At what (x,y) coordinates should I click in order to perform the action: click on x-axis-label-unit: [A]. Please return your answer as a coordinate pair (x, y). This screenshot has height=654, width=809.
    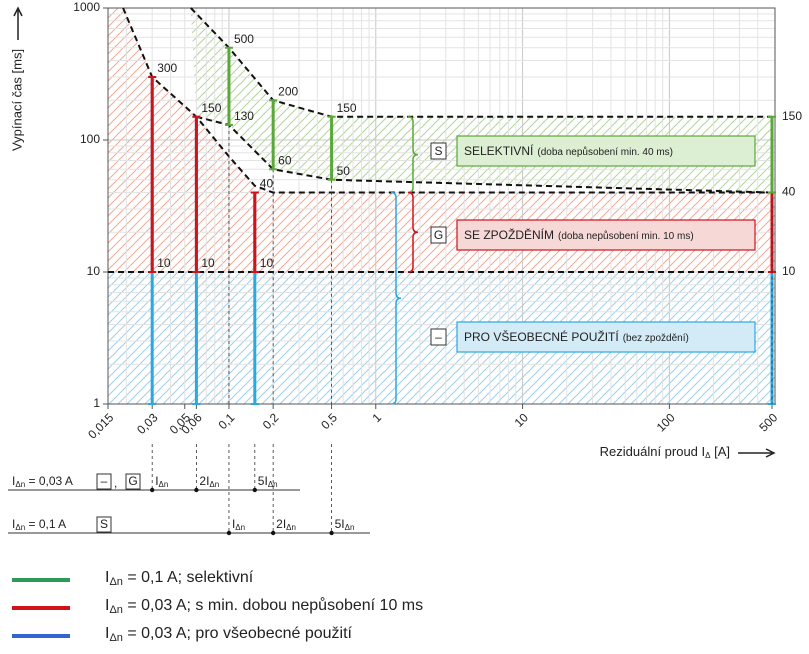
    Looking at the image, I should click on (720, 451).